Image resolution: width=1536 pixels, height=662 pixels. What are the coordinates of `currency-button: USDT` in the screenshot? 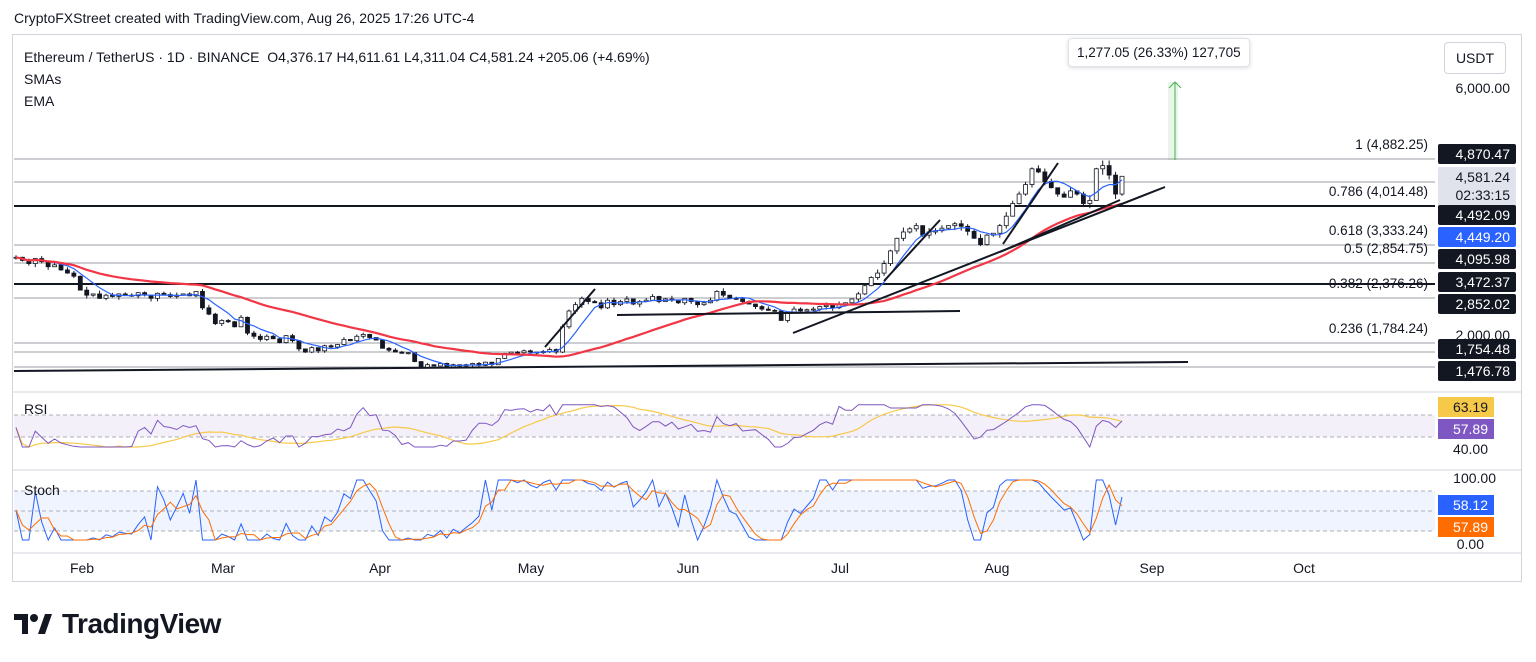 It's located at (1475, 58).